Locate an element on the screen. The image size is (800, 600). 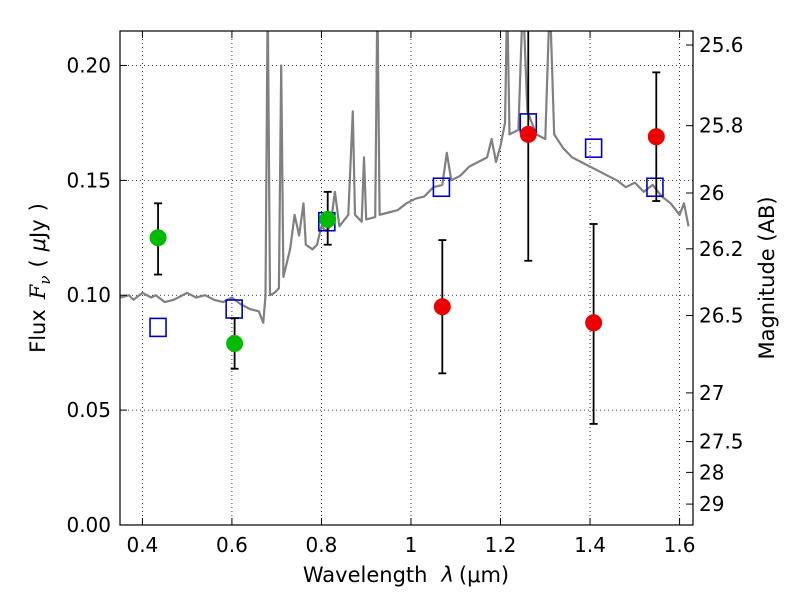
x-axis-title: Wavelength λ (μm) is located at coordinates (406, 575).